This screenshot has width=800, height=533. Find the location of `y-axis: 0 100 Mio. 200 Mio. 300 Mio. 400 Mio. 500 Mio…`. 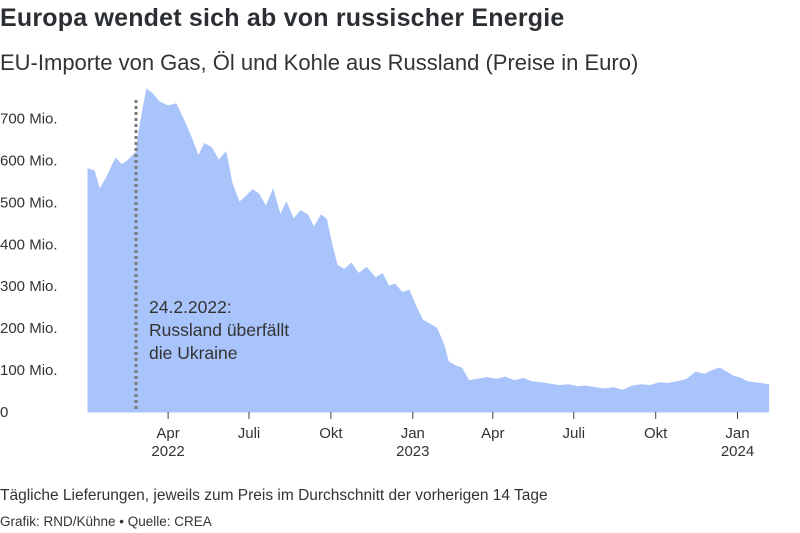

y-axis: 0 100 Mio. 200 Mio. 300 Mio. 400 Mio. 500 Mio… is located at coordinates (29, 266).